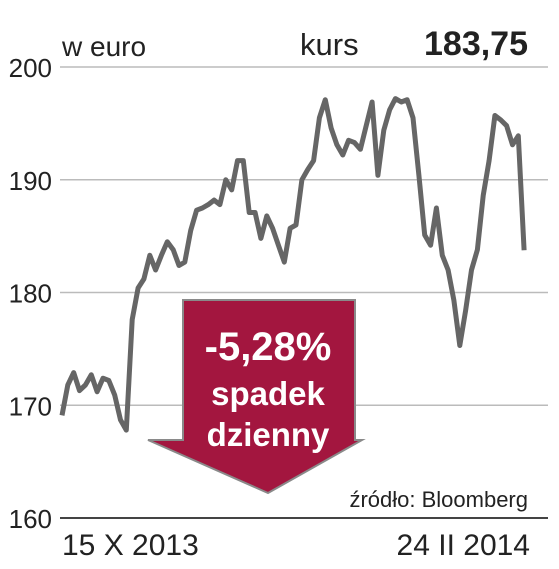  What do you see at coordinates (30, 294) in the screenshot?
I see `y-tick-label: 180` at bounding box center [30, 294].